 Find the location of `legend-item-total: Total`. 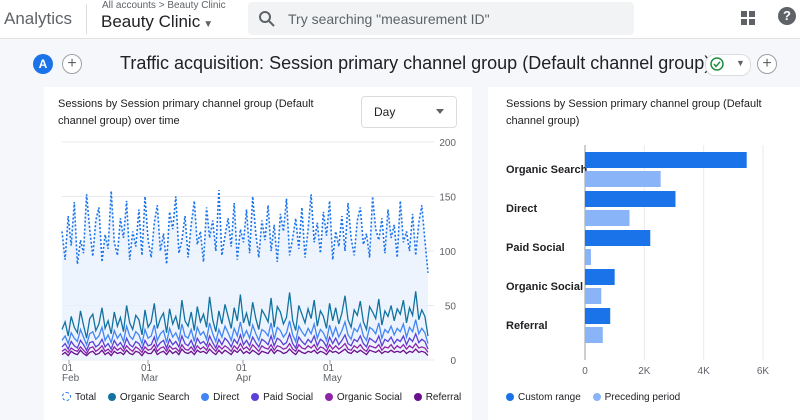

legend-item-total: Total is located at coordinates (79, 397).